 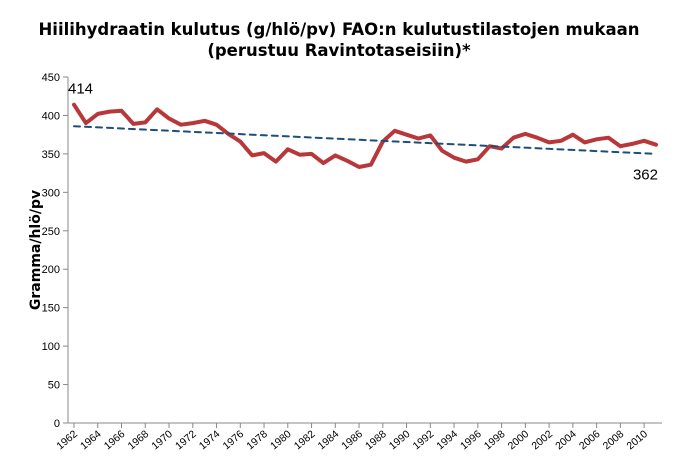 What do you see at coordinates (352, 440) in the screenshot?
I see `x-tick-label: 1986` at bounding box center [352, 440].